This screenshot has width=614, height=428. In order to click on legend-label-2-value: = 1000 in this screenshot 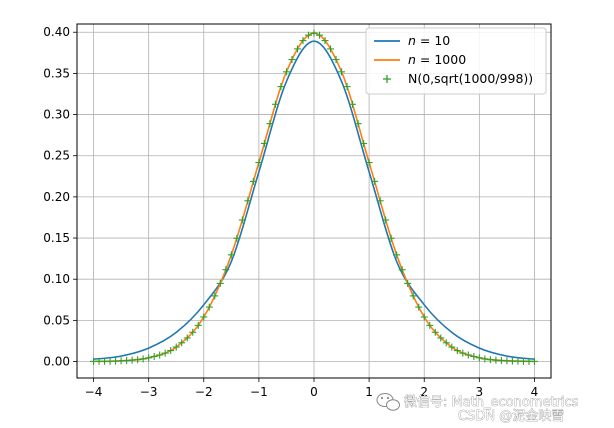, I will do `click(441, 59)`.